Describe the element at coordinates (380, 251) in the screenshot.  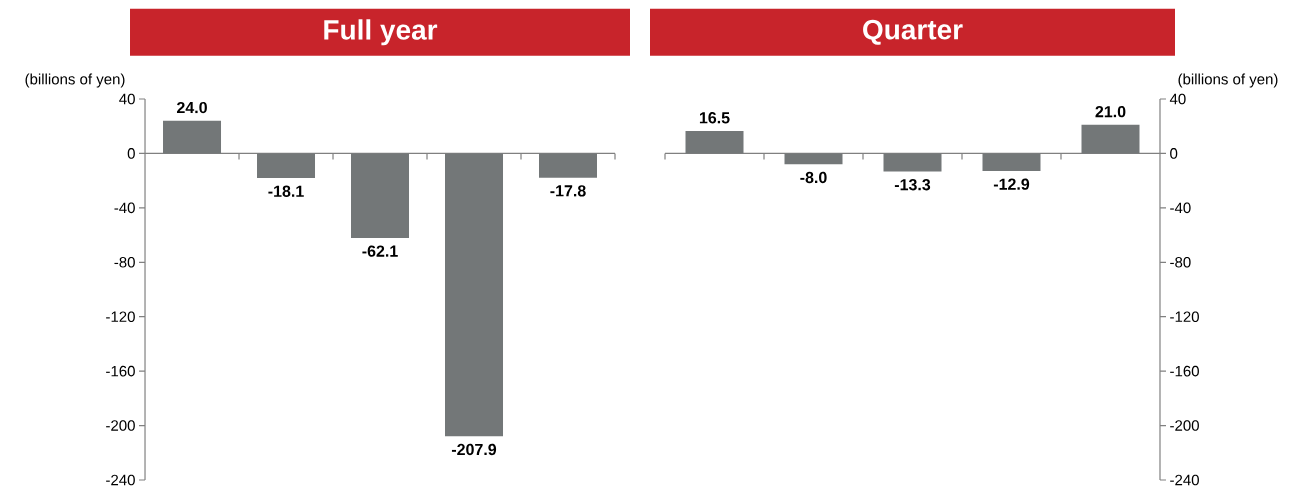
I see `data-label: -62.1` at that location.